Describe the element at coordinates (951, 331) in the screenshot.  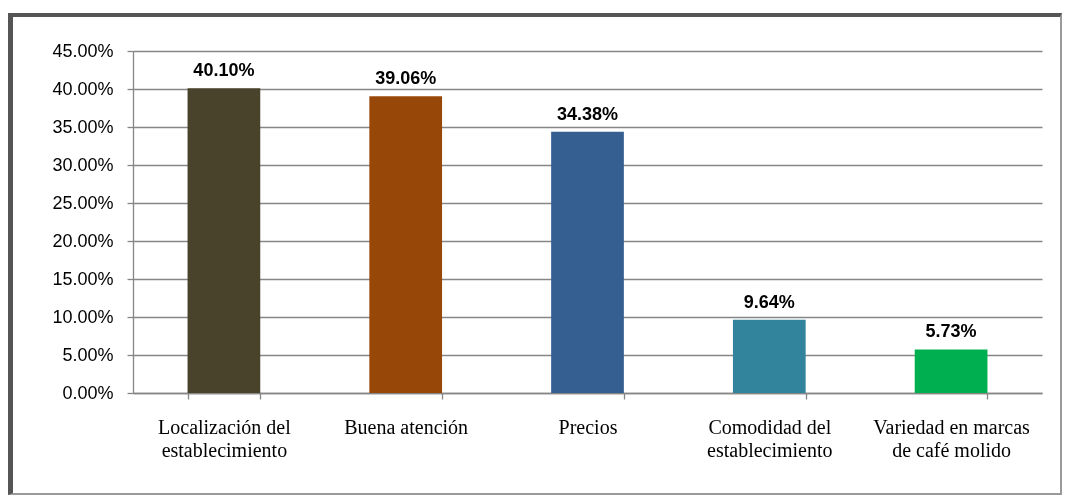
I see `data-label: 5.73%` at that location.